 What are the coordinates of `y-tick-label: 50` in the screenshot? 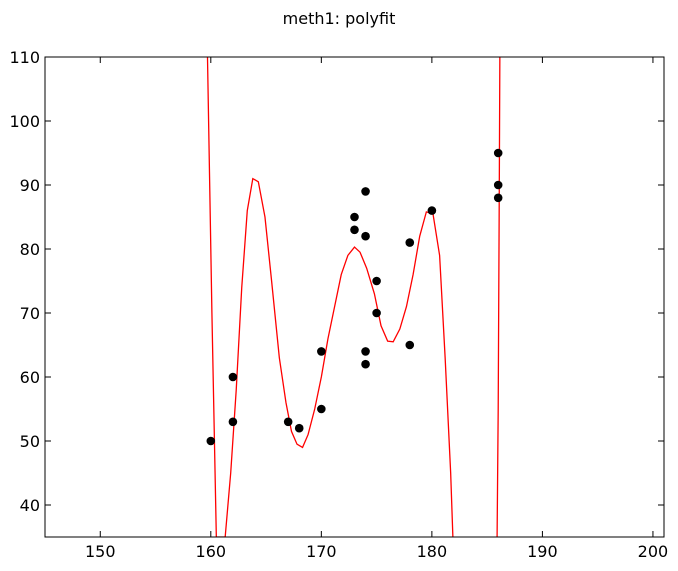 It's located at (30, 441).